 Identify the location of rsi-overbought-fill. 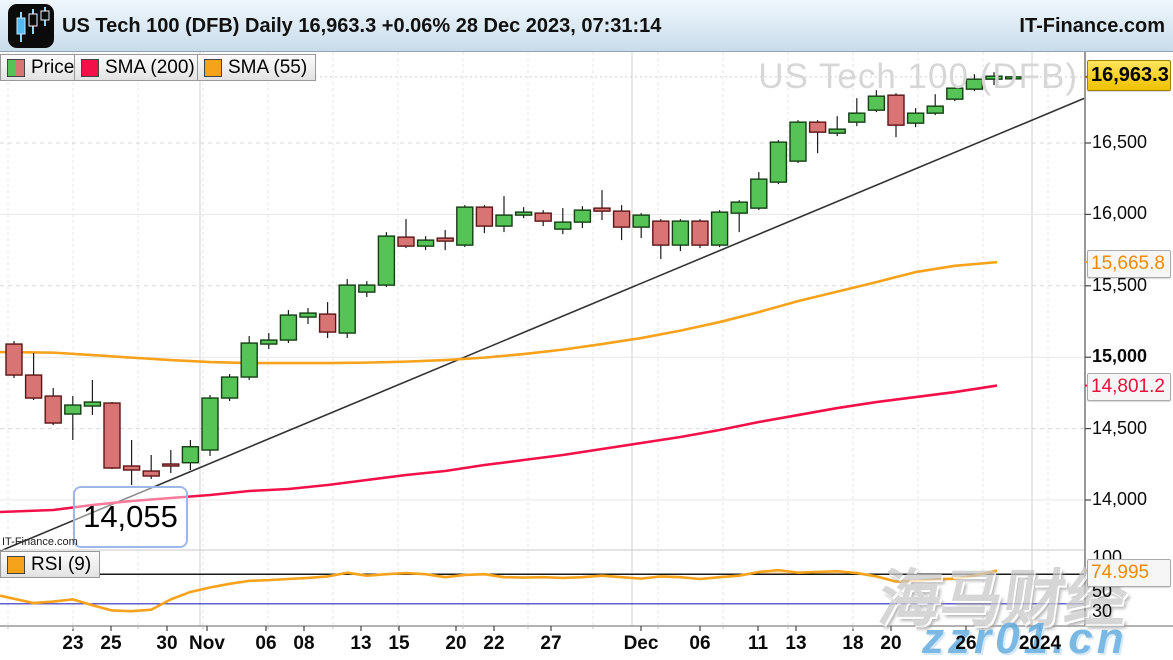
(668, 572).